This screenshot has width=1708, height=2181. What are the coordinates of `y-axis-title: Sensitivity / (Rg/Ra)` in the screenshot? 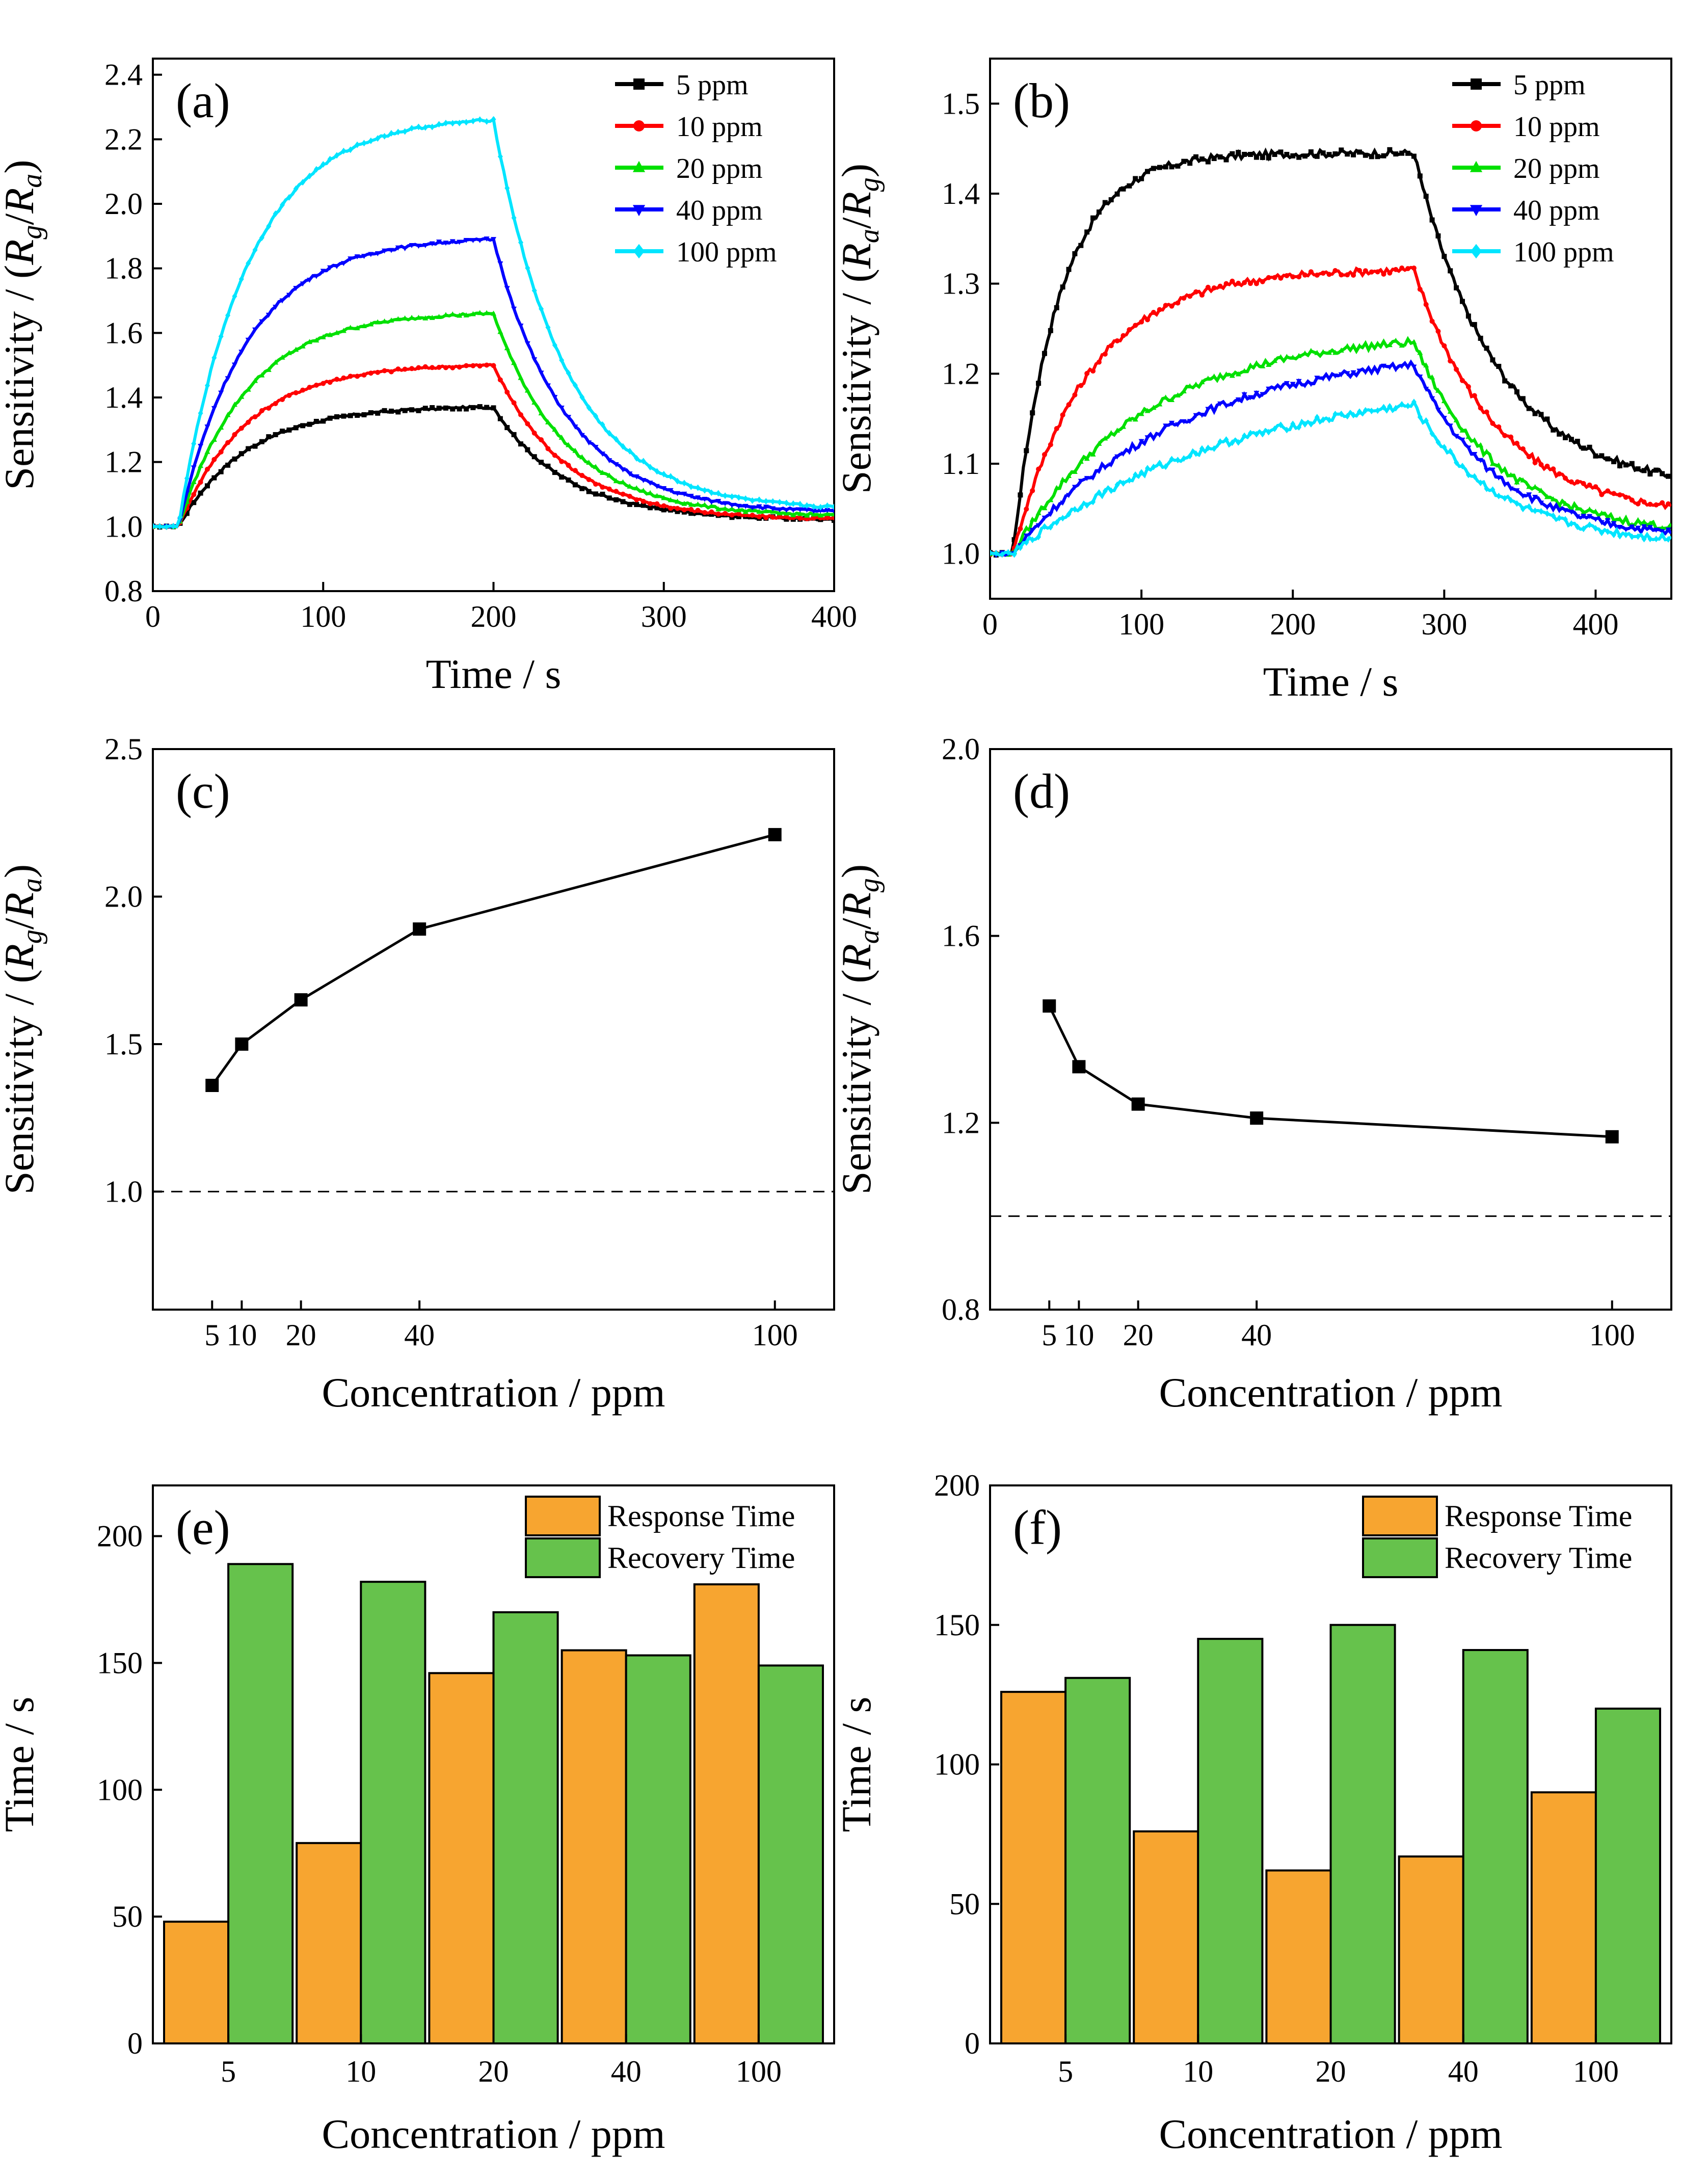 It's located at (24, 1029).